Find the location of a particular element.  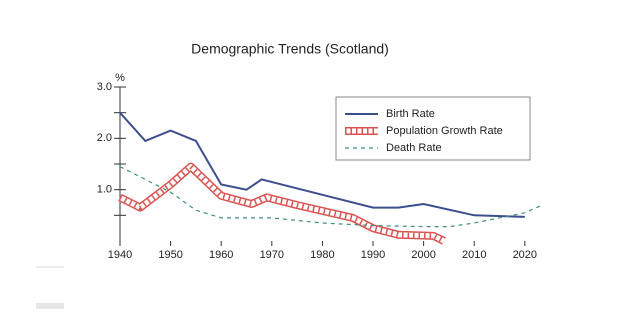

x-tick-label: 1950 is located at coordinates (170, 255).